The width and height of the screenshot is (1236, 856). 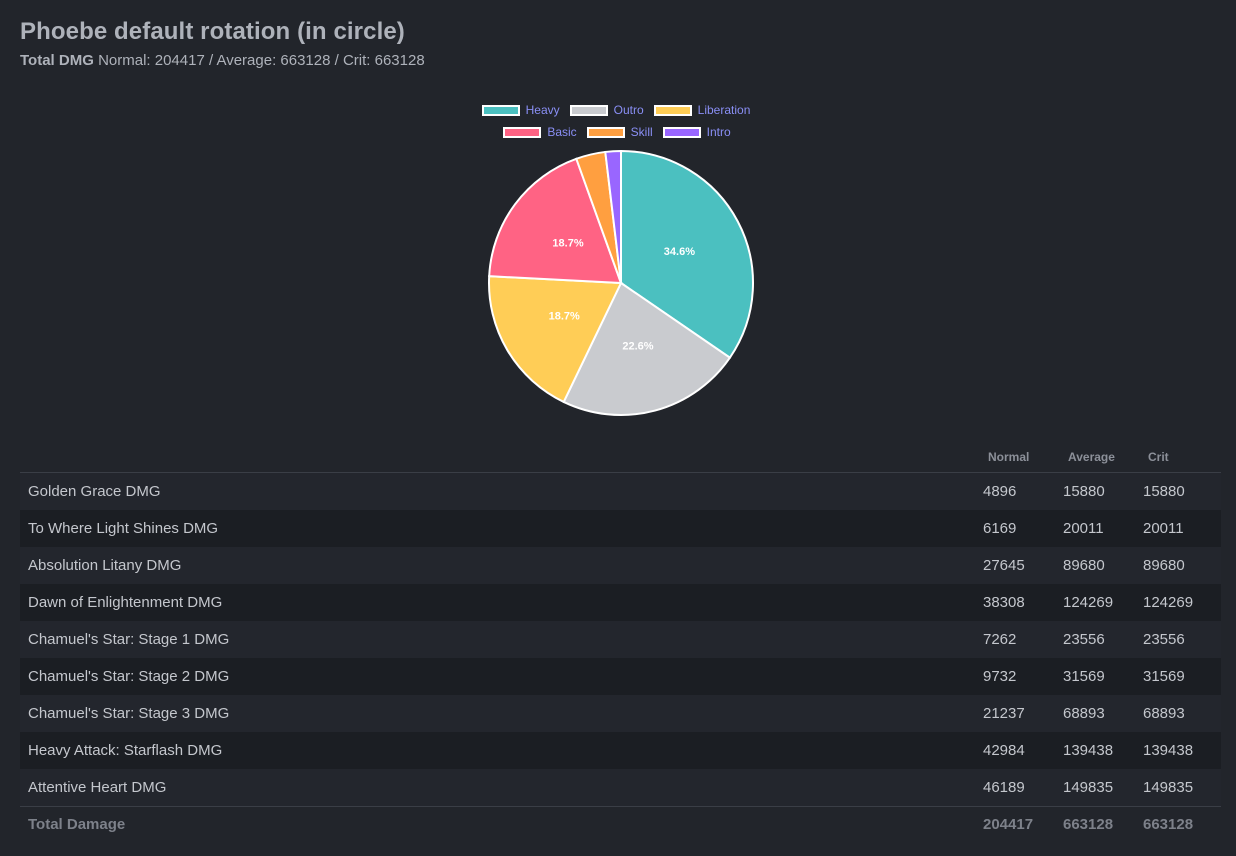 I want to click on row-name: Heavy Attack: Starflash DMG, so click(x=125, y=750).